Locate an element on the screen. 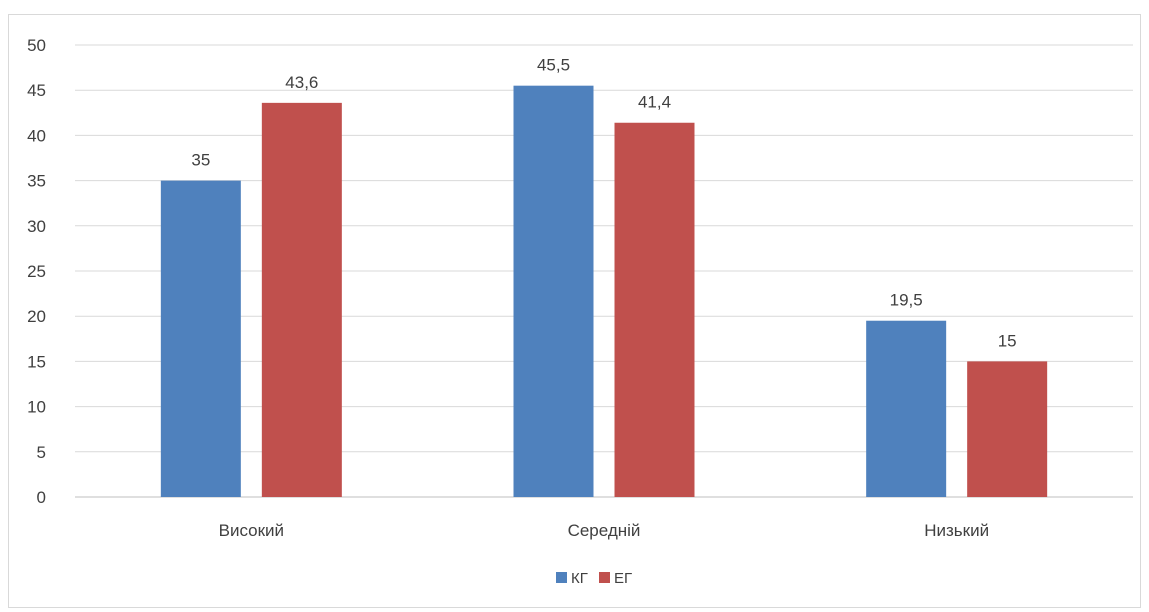  y-tick-label: 10 is located at coordinates (36, 407).